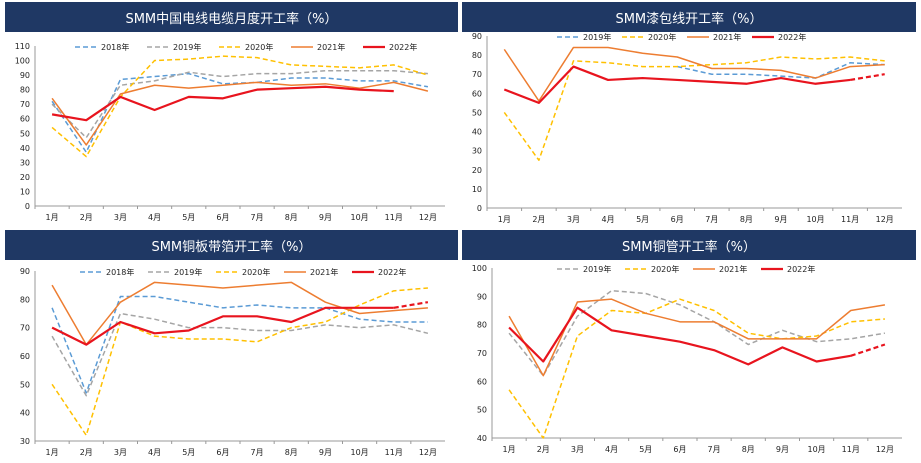  What do you see at coordinates (689, 17) in the screenshot?
I see `chart-title: SMM漆包线开工率（%）` at bounding box center [689, 17].